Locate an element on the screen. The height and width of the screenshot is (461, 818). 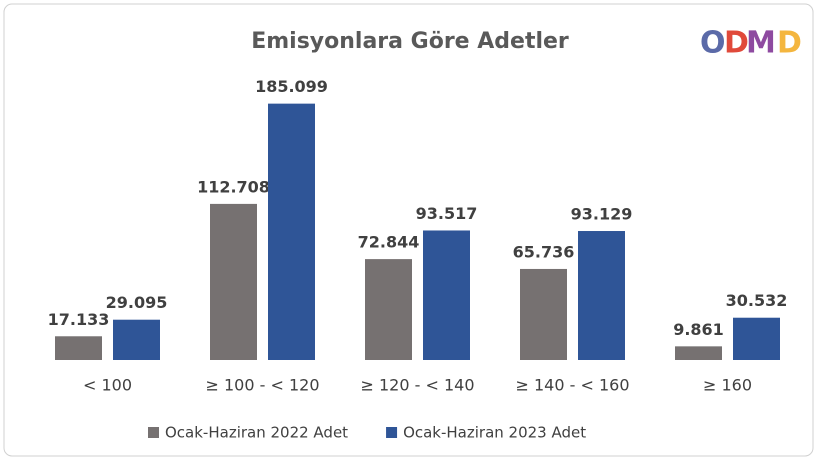
data-label: 9.861 is located at coordinates (698, 329).